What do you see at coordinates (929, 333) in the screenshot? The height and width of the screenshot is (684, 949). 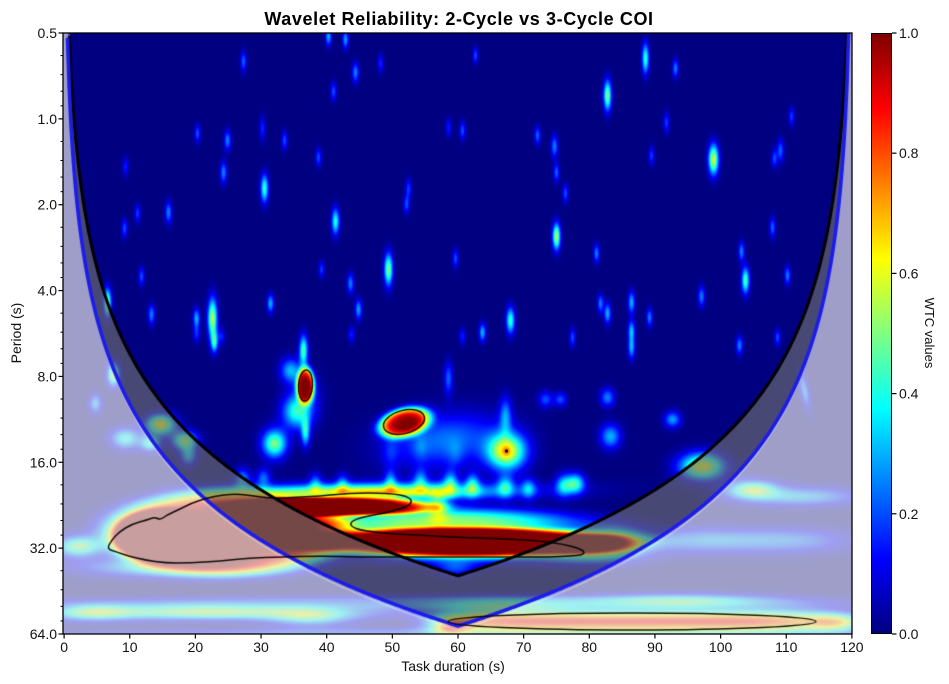 I see `svg-text: WTC values` at bounding box center [929, 333].